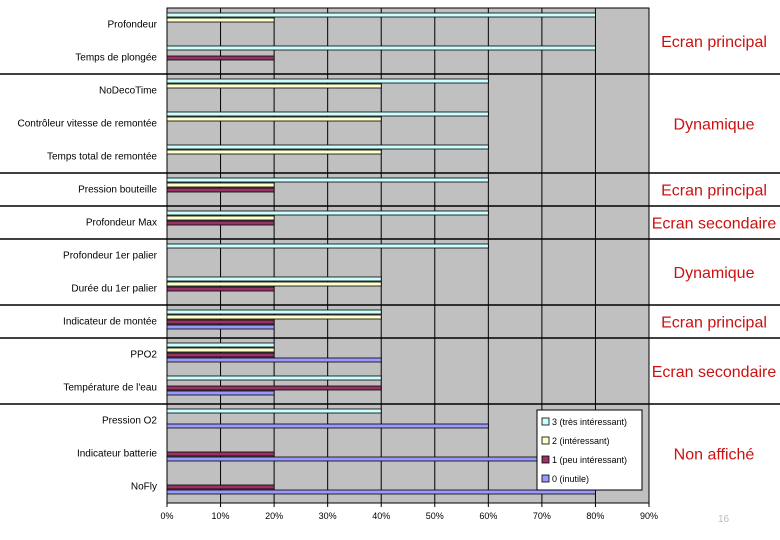 The height and width of the screenshot is (540, 780). What do you see at coordinates (328, 516) in the screenshot?
I see `x-tick-label: 30%` at bounding box center [328, 516].